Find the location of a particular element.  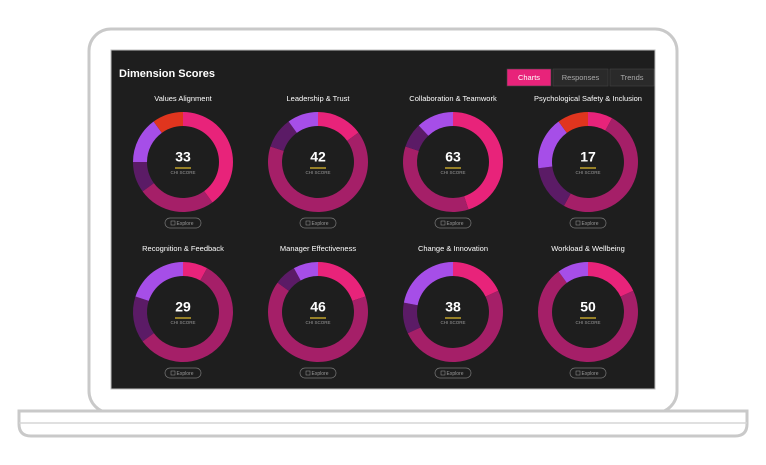

center-score: 33 is located at coordinates (183, 157).